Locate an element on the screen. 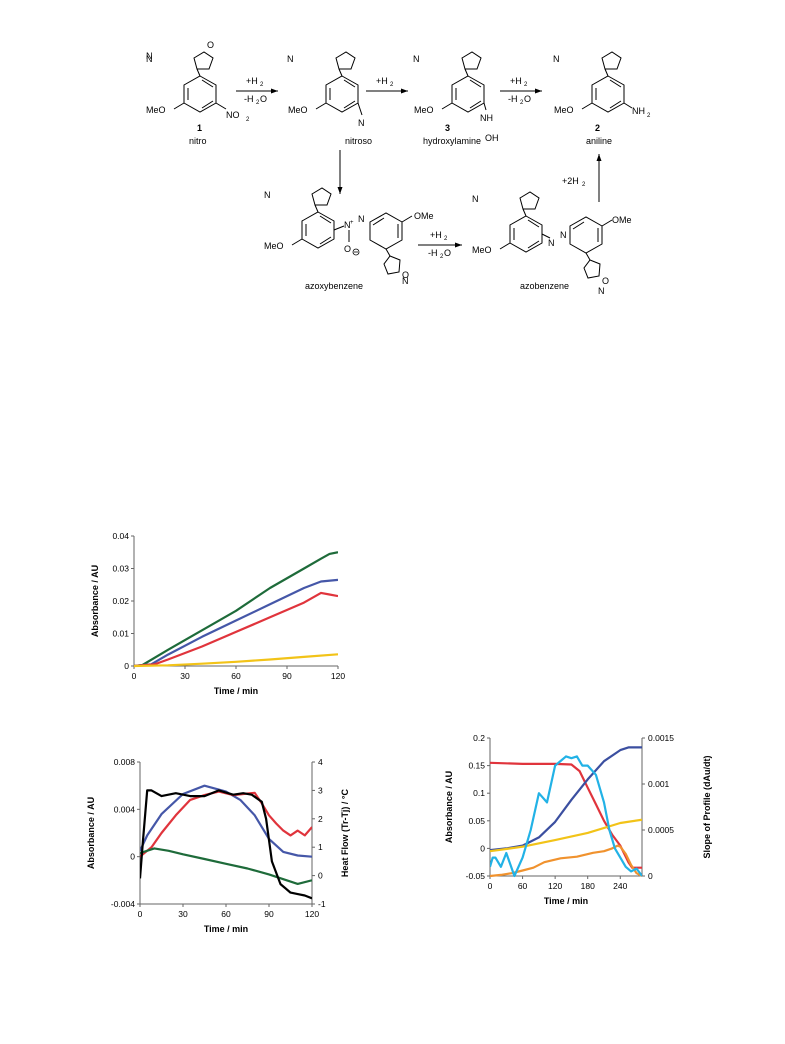 This screenshot has width=785, height=1044. compound-number-3: 3 is located at coordinates (447, 128).